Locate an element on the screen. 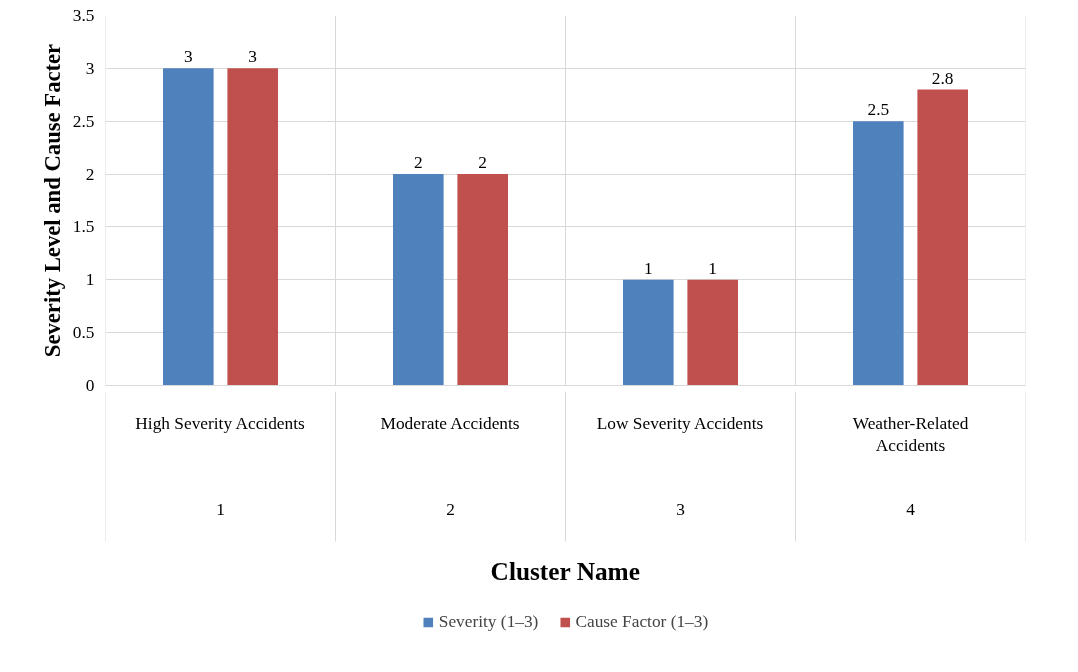 The height and width of the screenshot is (672, 1078). y-tick-label: 0 is located at coordinates (90, 385).